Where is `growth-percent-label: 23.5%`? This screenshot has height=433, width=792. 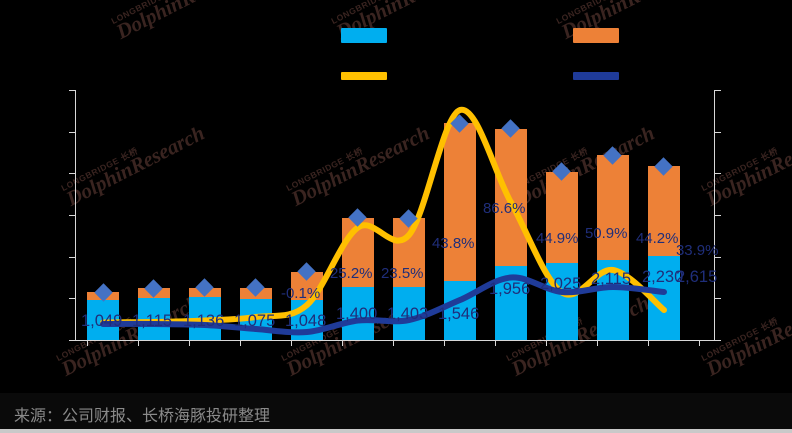
growth-percent-label: 23.5% is located at coordinates (402, 273).